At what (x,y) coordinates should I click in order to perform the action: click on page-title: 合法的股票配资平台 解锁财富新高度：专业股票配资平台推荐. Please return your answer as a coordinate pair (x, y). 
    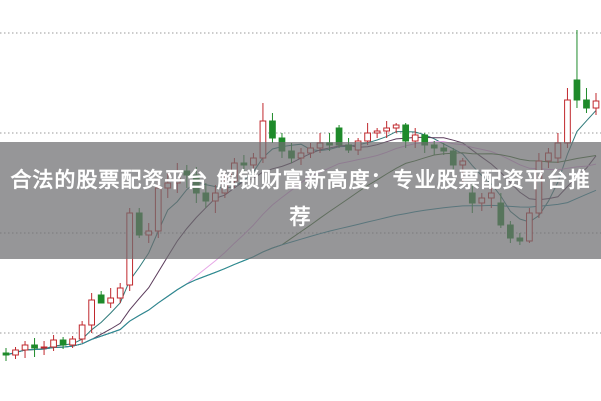
    Looking at the image, I should click on (300, 198).